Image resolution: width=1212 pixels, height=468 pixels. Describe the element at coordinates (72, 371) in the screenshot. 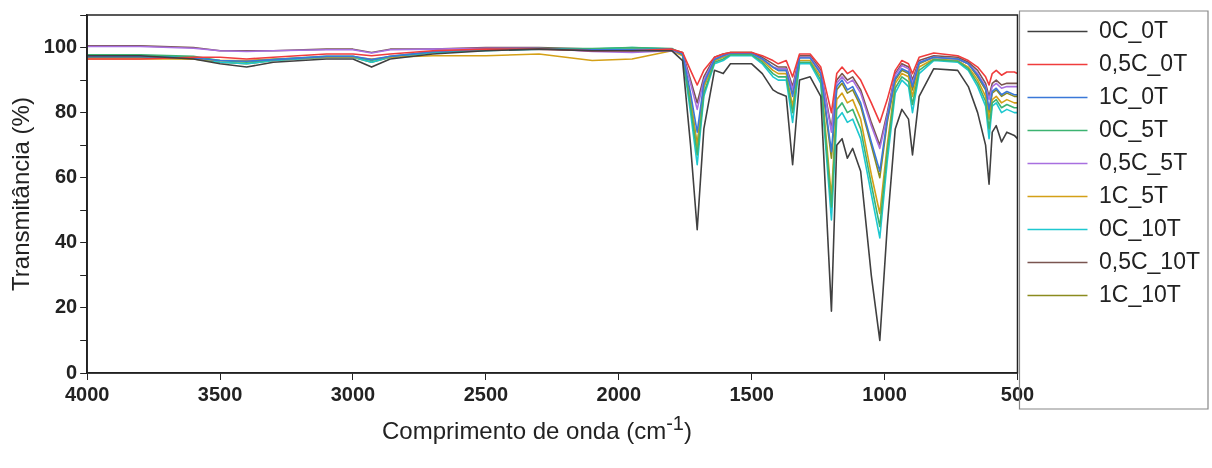

I see `y-tick-label: 0` at that location.